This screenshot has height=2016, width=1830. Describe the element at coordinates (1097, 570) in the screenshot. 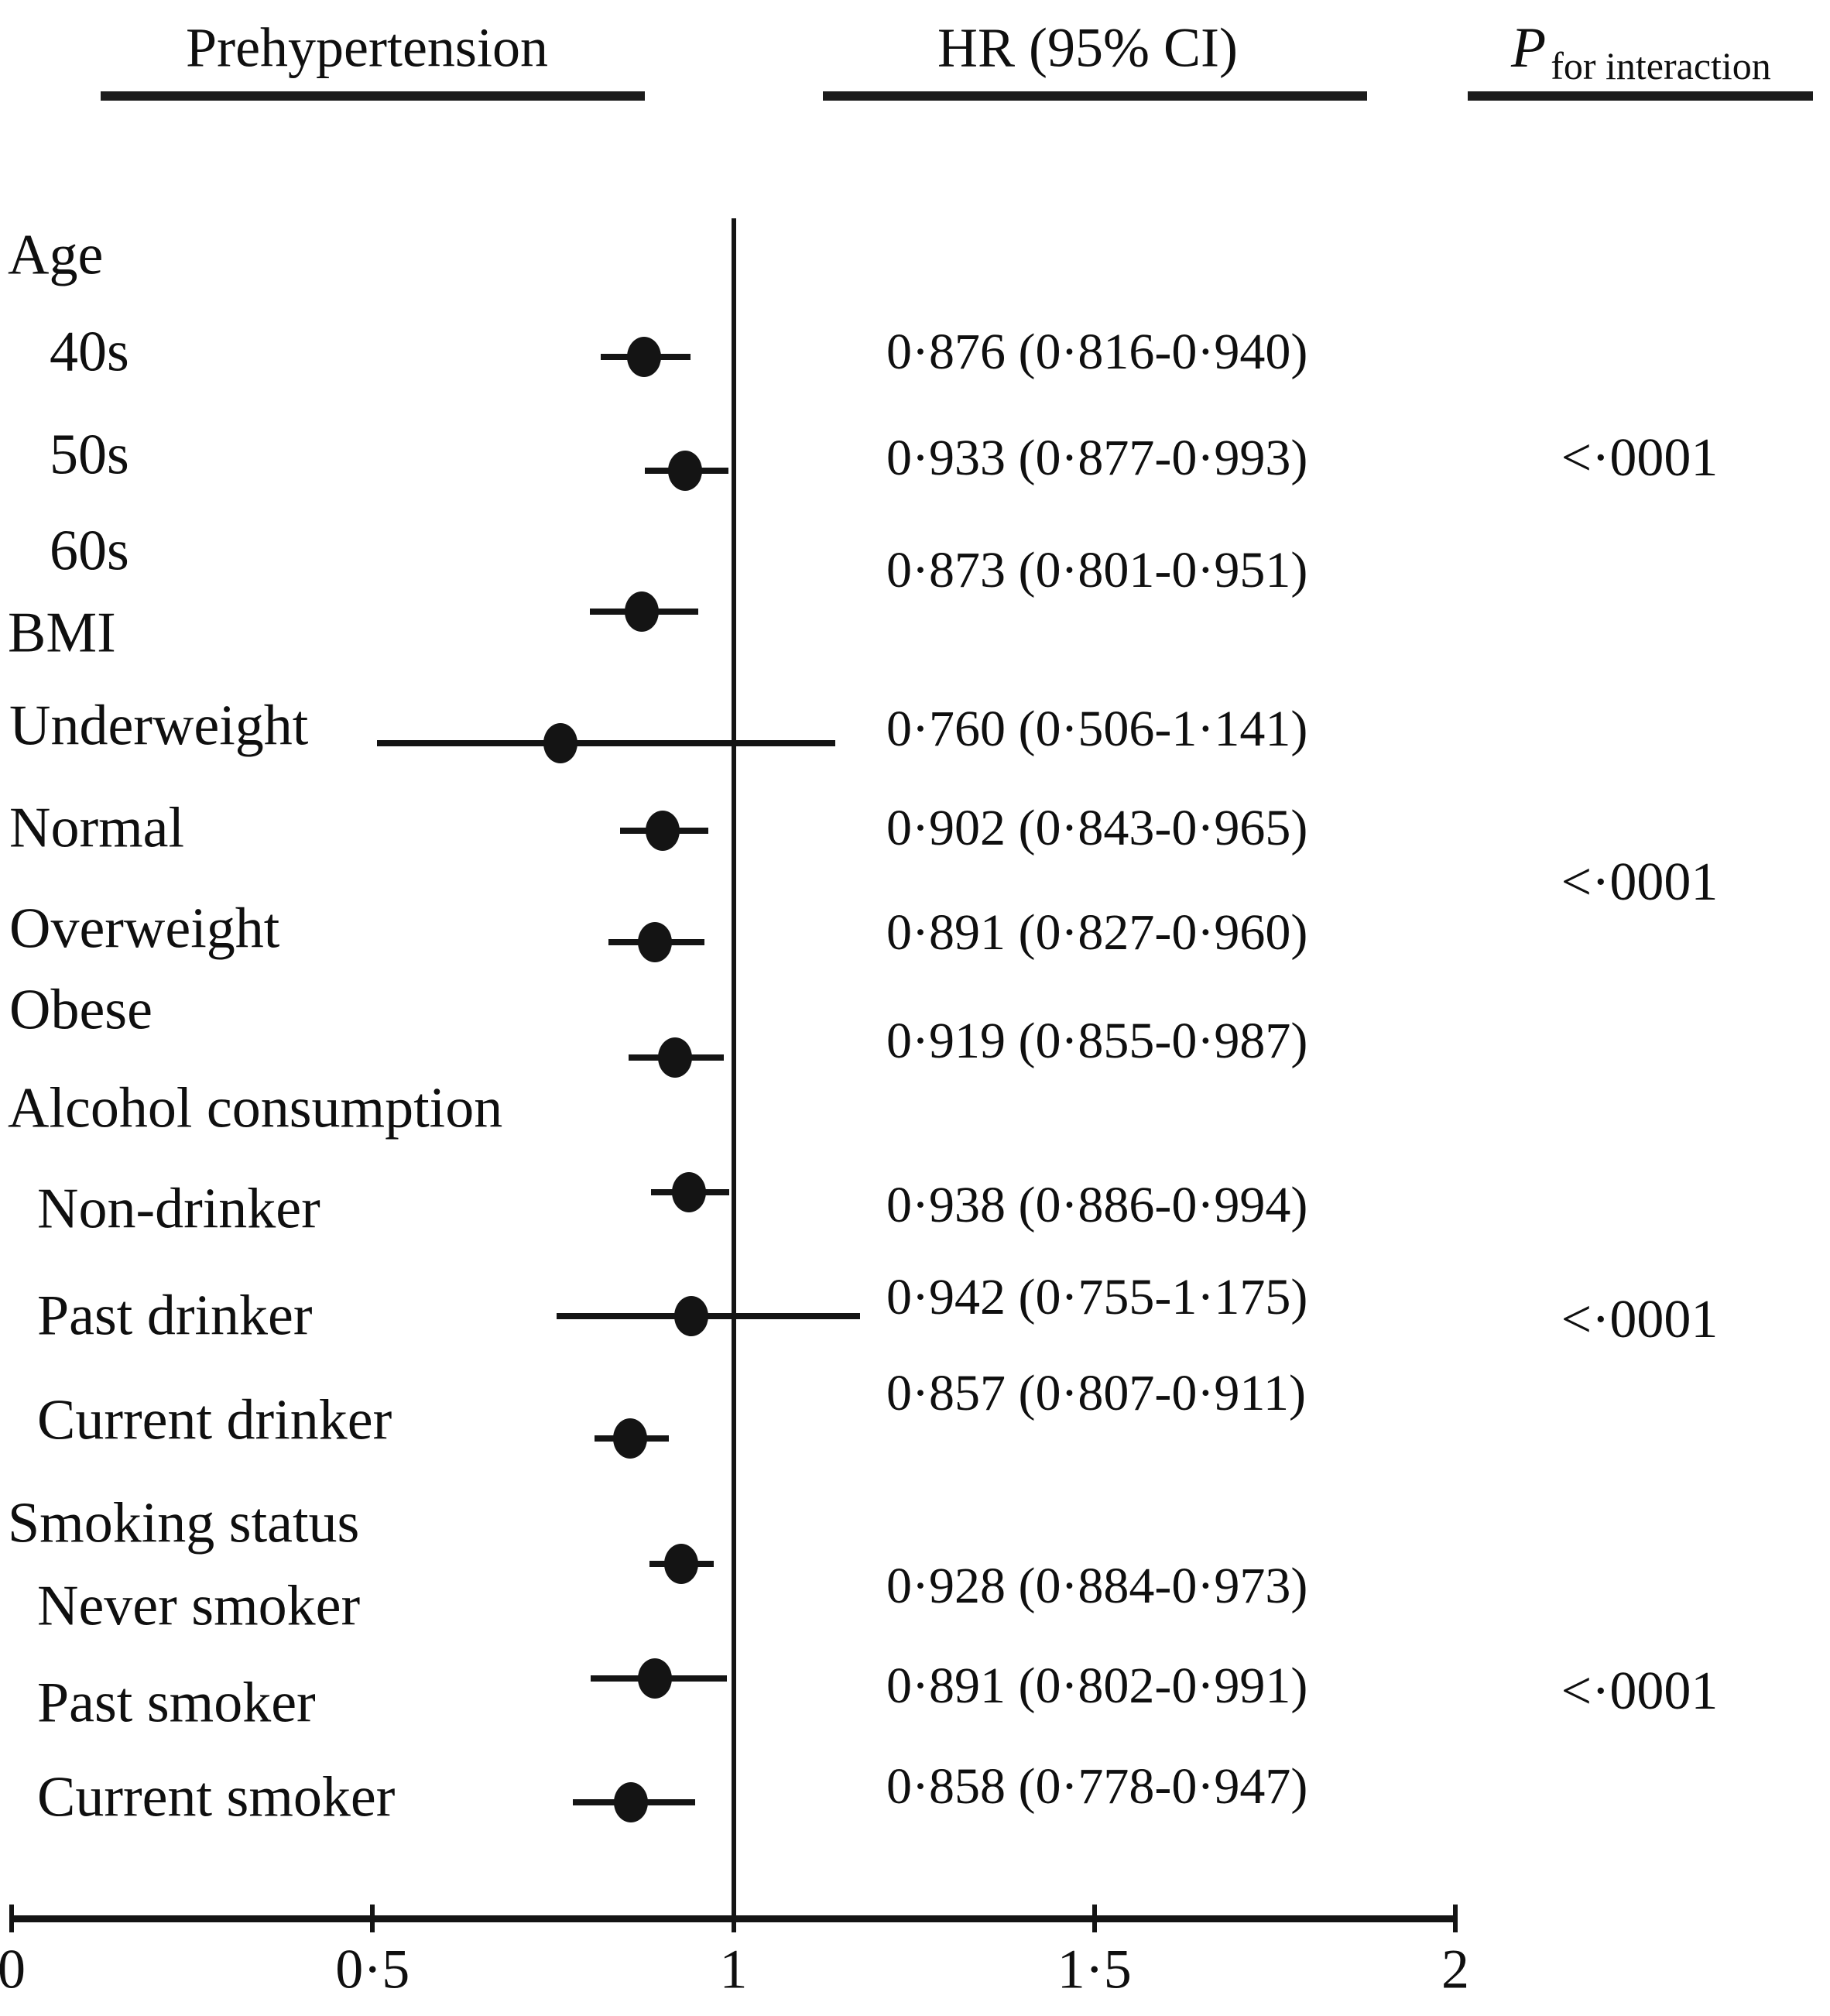

I see `hr-ci-value: 0·873 (0·801-0·951)` at that location.